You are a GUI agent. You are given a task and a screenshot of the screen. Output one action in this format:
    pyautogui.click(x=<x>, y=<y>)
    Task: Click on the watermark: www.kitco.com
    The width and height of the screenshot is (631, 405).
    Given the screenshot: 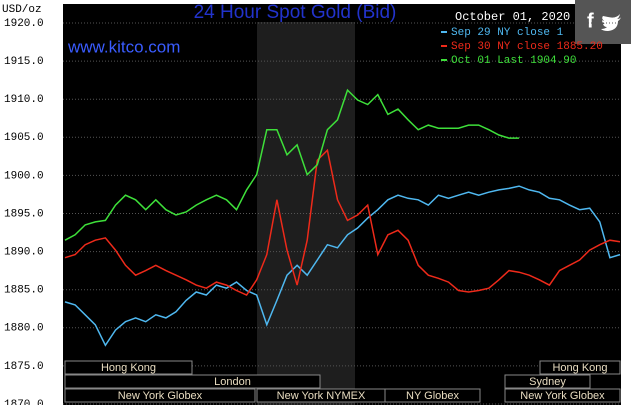 What is the action you would take?
    pyautogui.click(x=123, y=46)
    